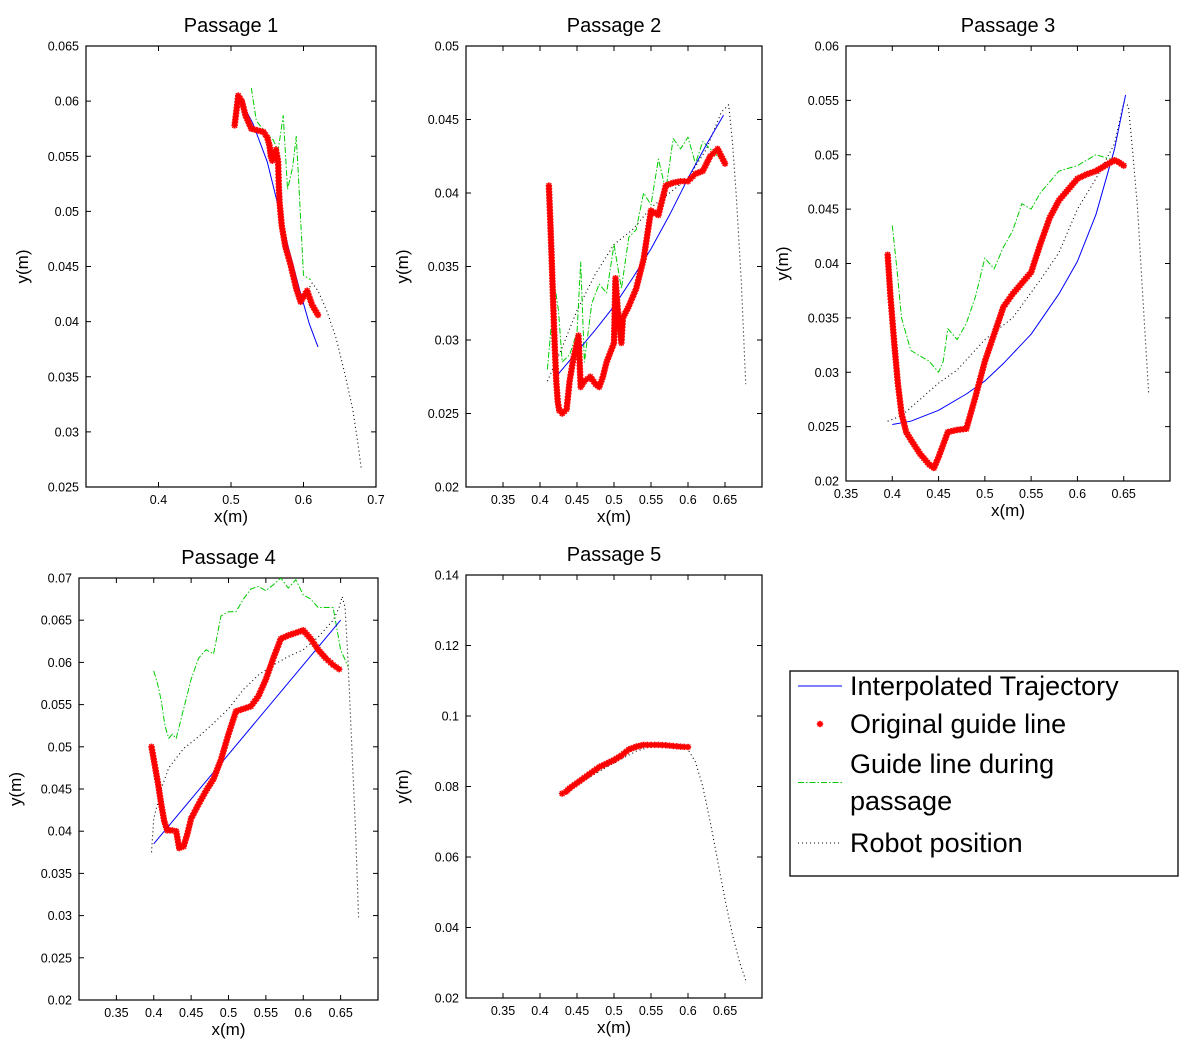  Describe the element at coordinates (952, 764) in the screenshot. I see `legend-label: Guide line during` at that location.